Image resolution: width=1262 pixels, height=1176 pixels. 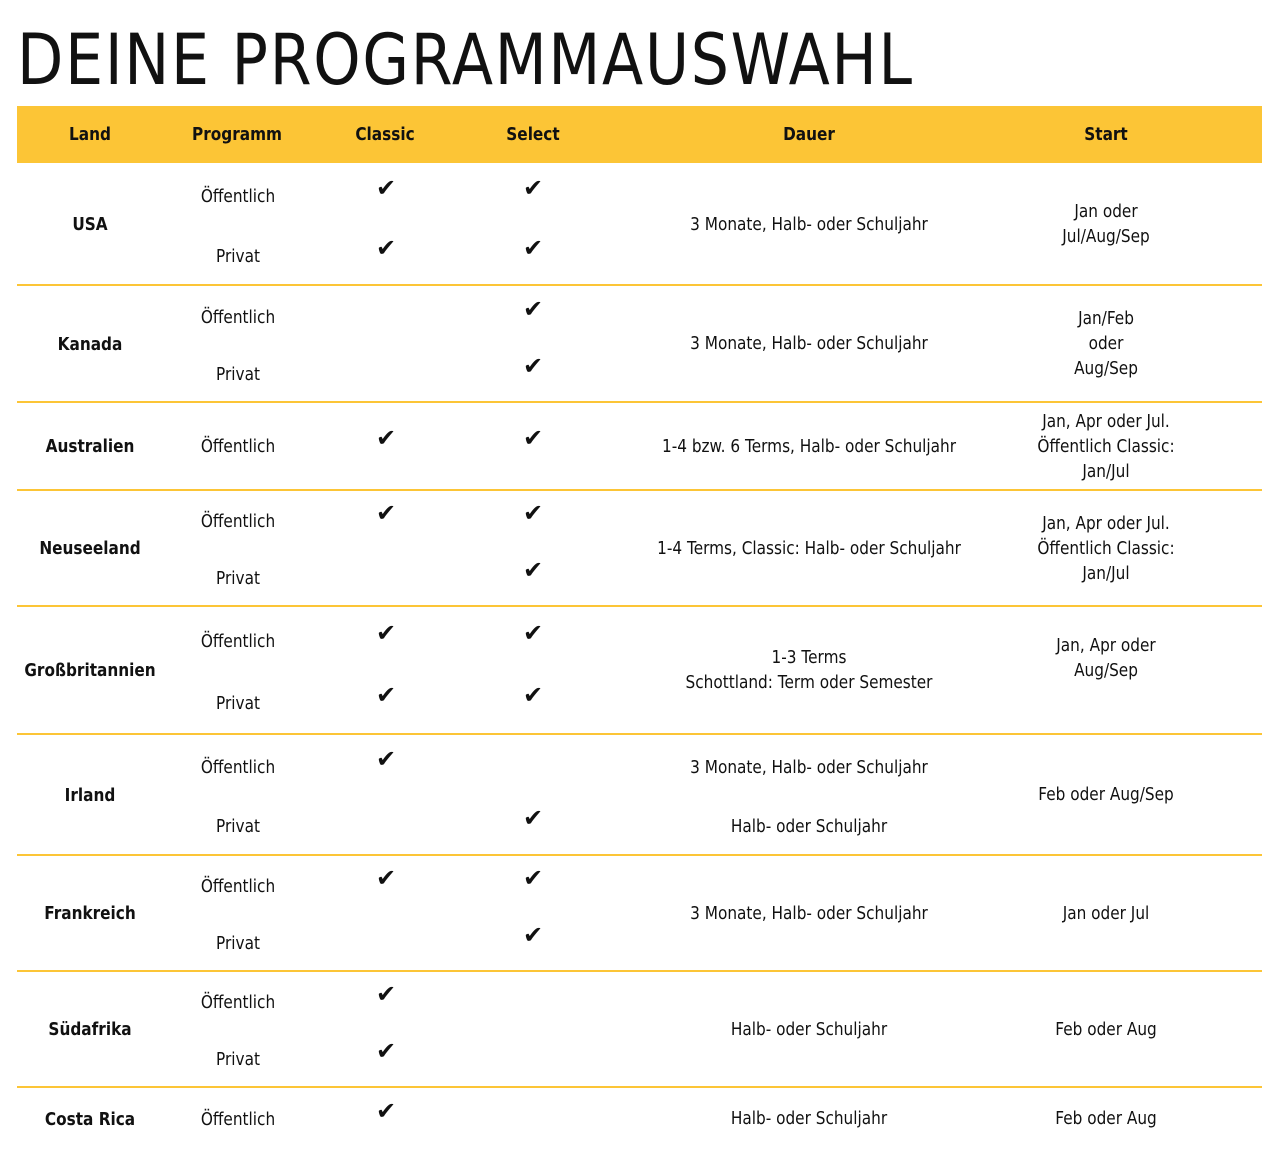 I want to click on page-title: DEINE PROGRAMMAUSWAHL, so click(x=465, y=60).